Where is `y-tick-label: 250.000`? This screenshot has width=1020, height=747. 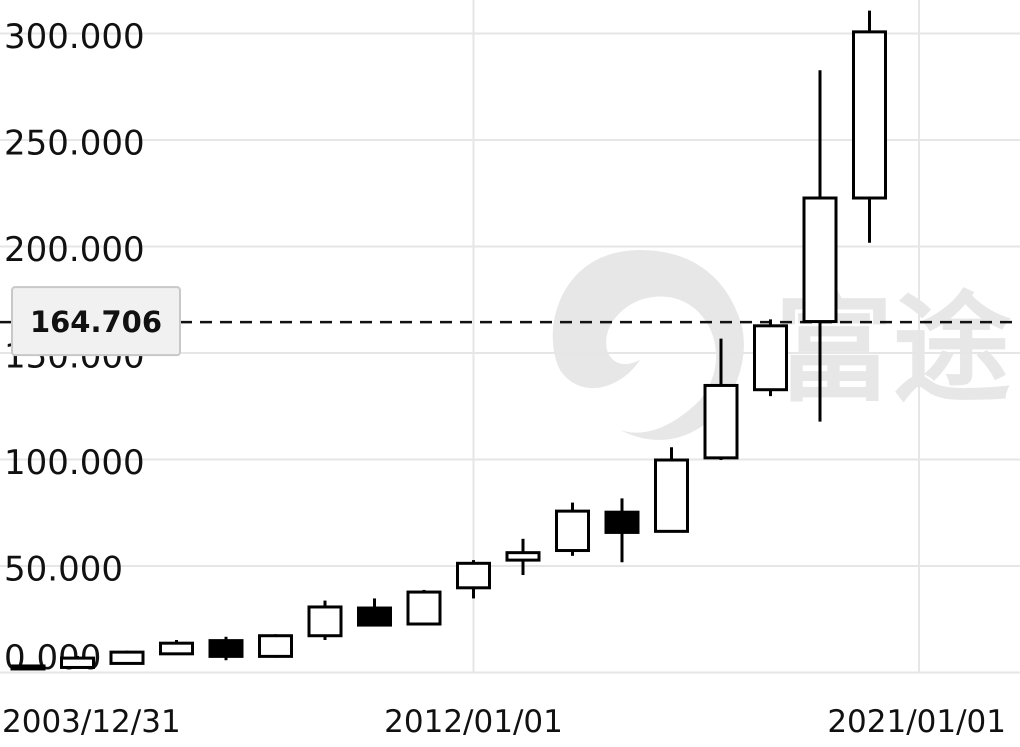
y-tick-label: 250.000 is located at coordinates (74, 144).